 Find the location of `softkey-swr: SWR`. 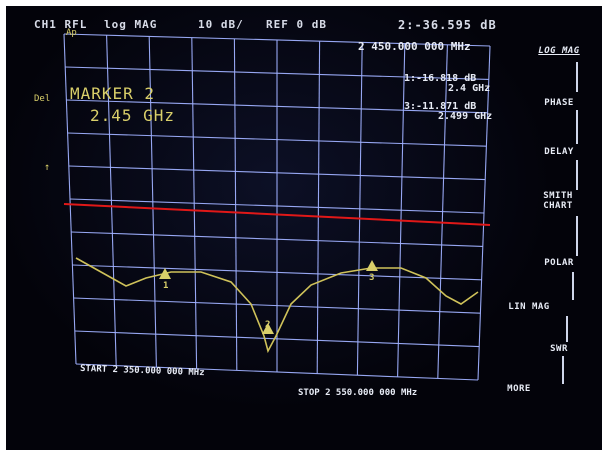

softkey-swr: SWR is located at coordinates (559, 349).